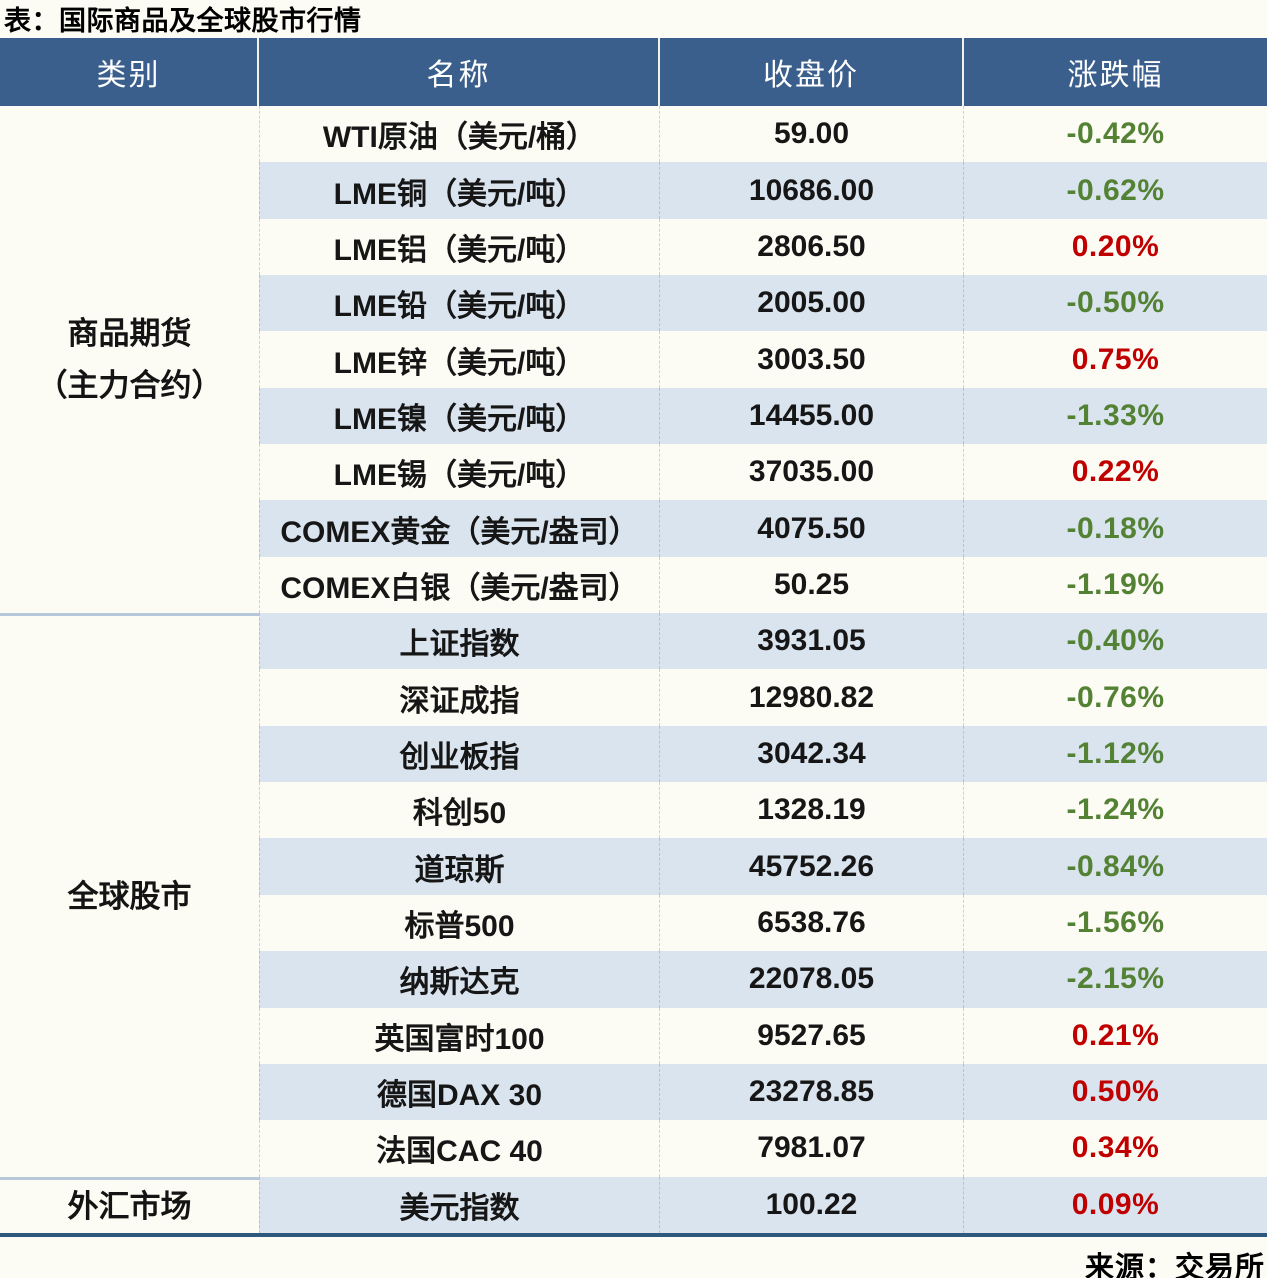 The width and height of the screenshot is (1267, 1278). Describe the element at coordinates (459, 1035) in the screenshot. I see `instrument-name: 英国富时100` at that location.